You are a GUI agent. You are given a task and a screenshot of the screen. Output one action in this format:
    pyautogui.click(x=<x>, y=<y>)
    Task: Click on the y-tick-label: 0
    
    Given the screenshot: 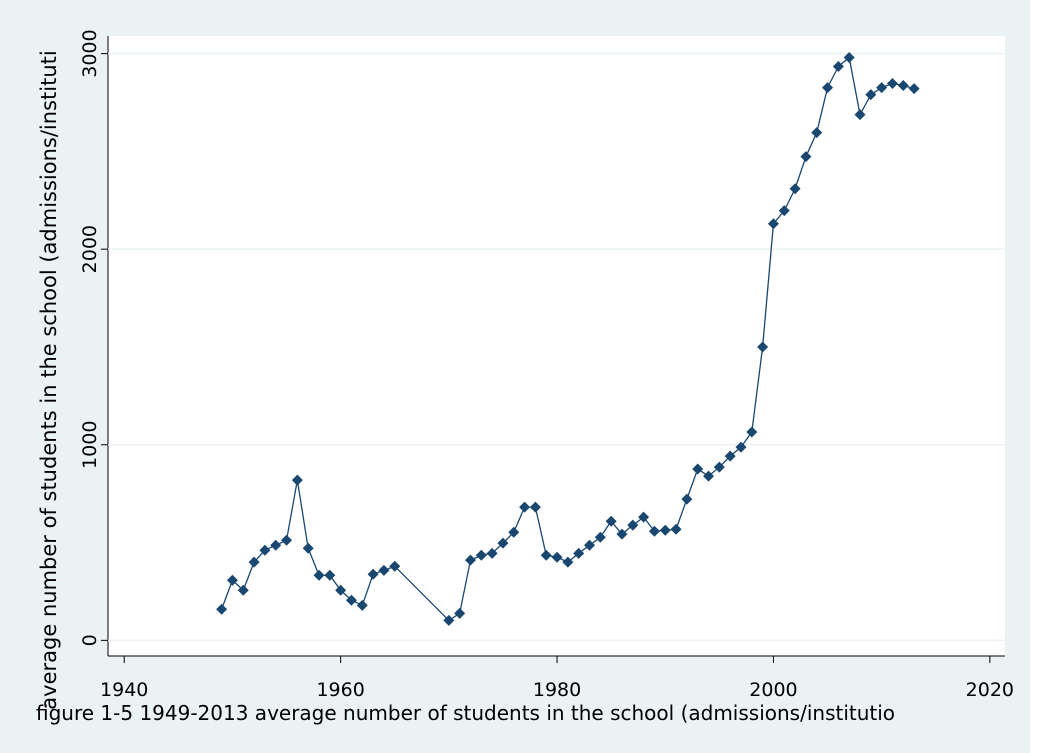 What is the action you would take?
    pyautogui.click(x=90, y=640)
    